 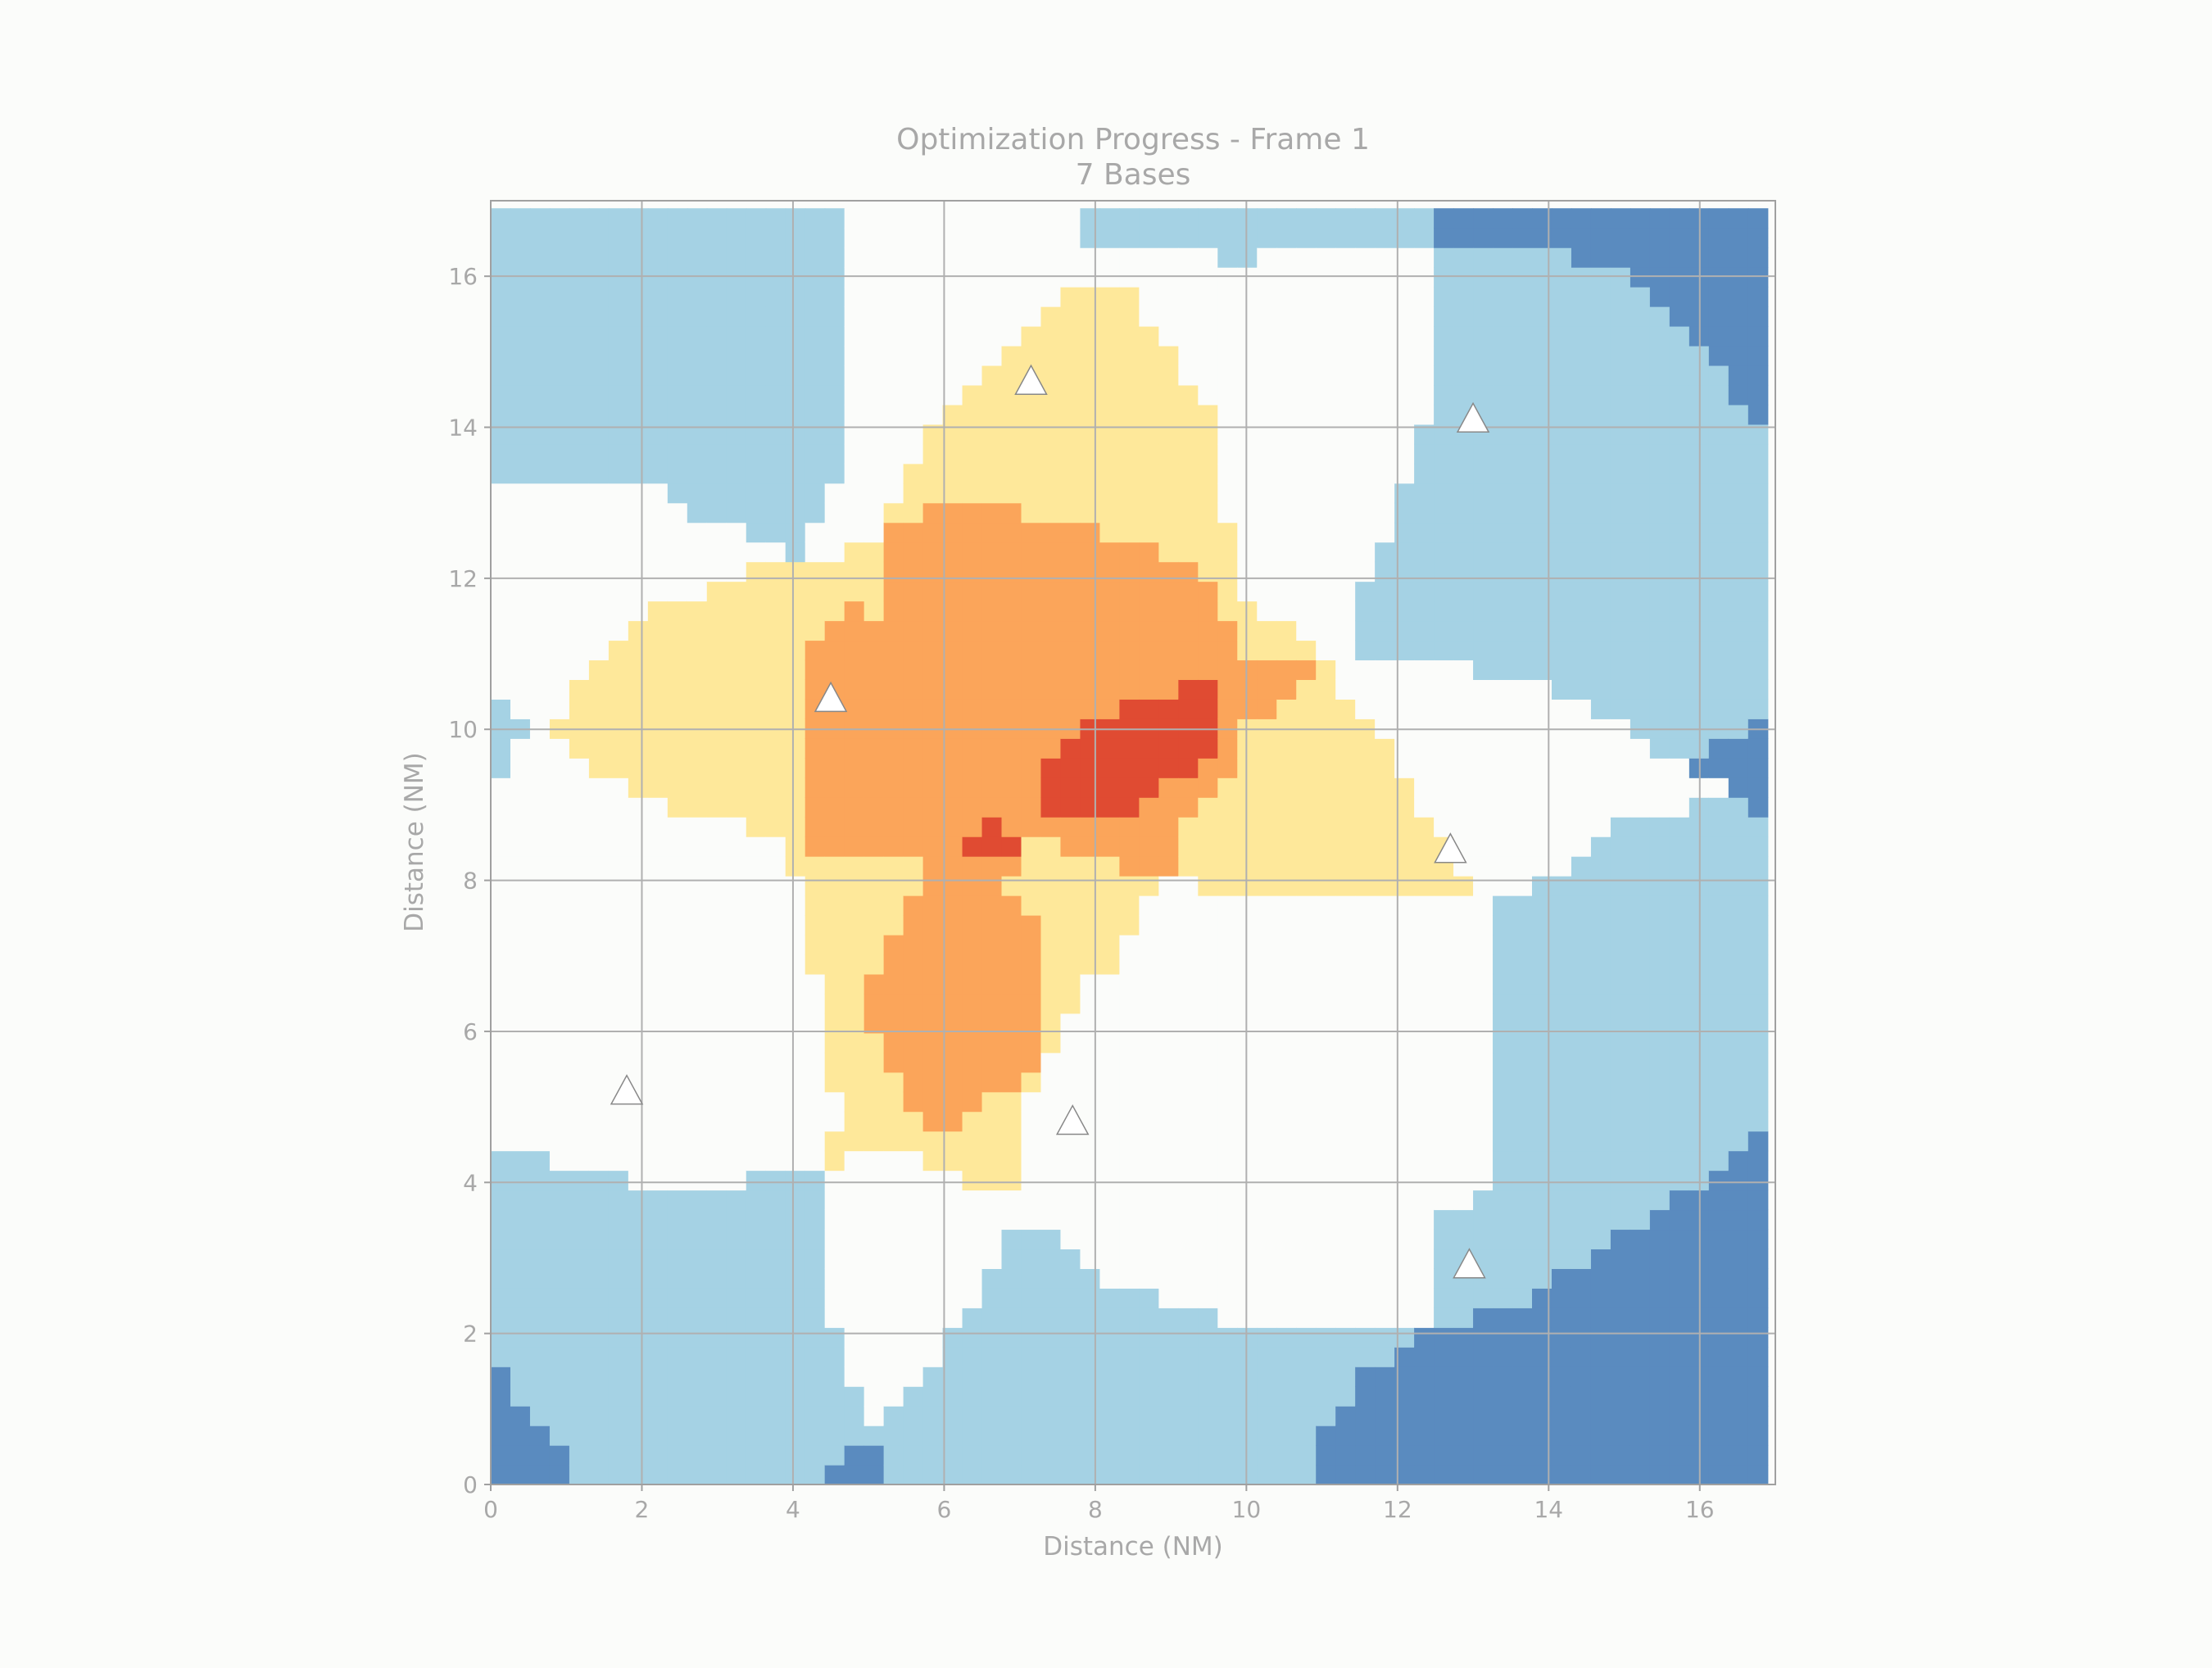 What do you see at coordinates (463, 729) in the screenshot?
I see `y-tick-label: 10` at bounding box center [463, 729].